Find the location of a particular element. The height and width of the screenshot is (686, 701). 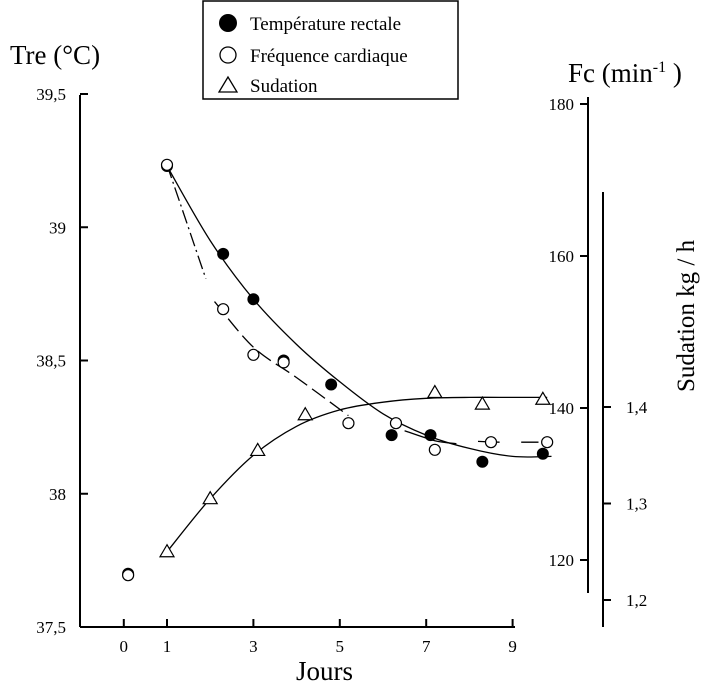

left-axis-title: Tre (°C) is located at coordinates (55, 55).